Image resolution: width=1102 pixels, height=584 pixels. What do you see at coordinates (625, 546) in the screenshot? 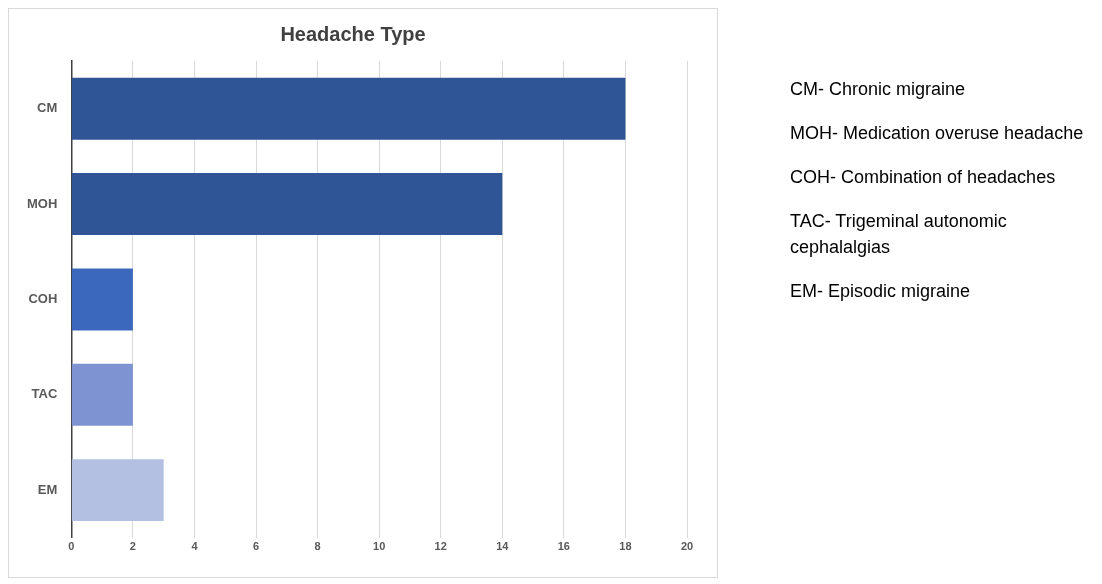
I see `x-tick-label: 18` at bounding box center [625, 546].